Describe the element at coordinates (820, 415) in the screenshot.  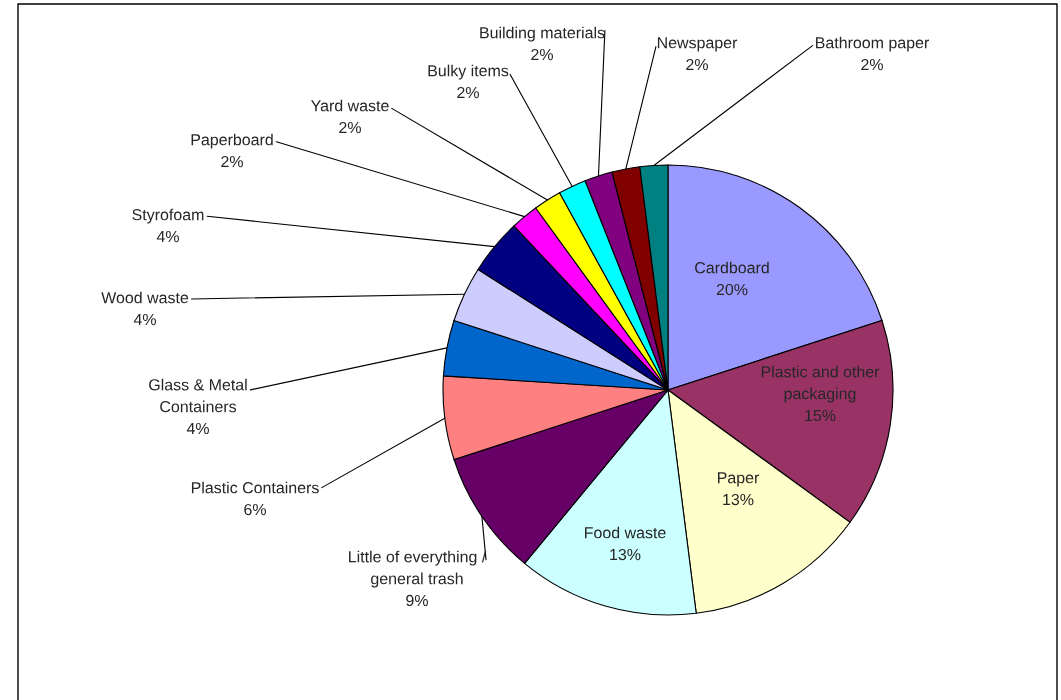
I see `data-label: 15%` at that location.